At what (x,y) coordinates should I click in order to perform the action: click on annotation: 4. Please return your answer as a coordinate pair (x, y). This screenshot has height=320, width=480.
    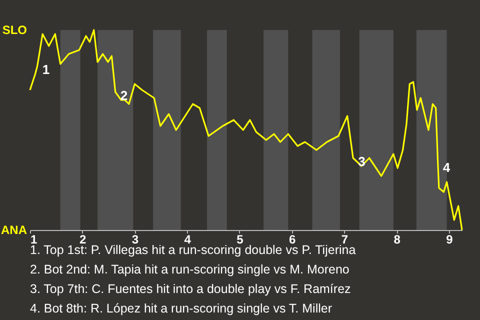
    Looking at the image, I should click on (446, 167).